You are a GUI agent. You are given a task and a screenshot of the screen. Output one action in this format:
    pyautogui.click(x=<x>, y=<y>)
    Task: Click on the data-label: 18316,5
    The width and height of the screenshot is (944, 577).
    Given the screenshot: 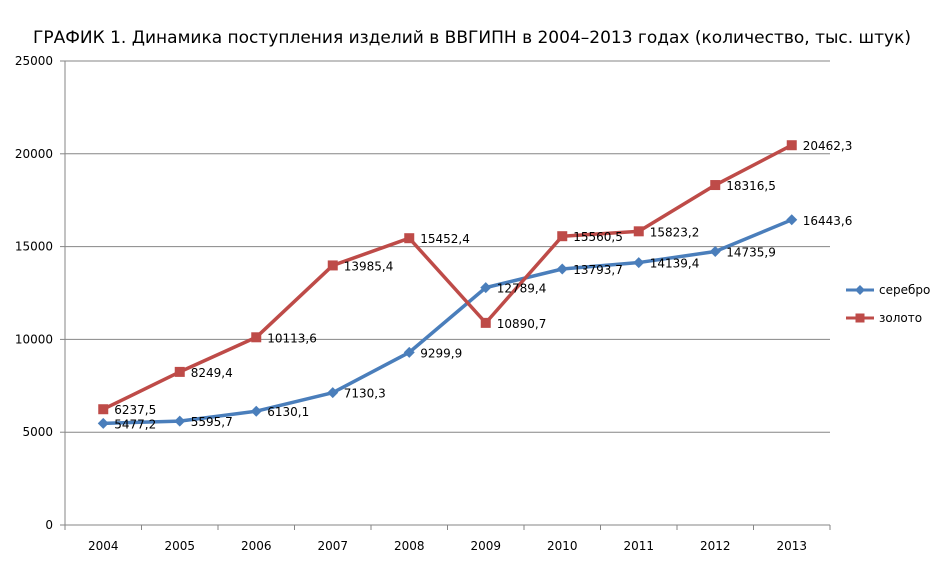 What is the action you would take?
    pyautogui.click(x=751, y=186)
    